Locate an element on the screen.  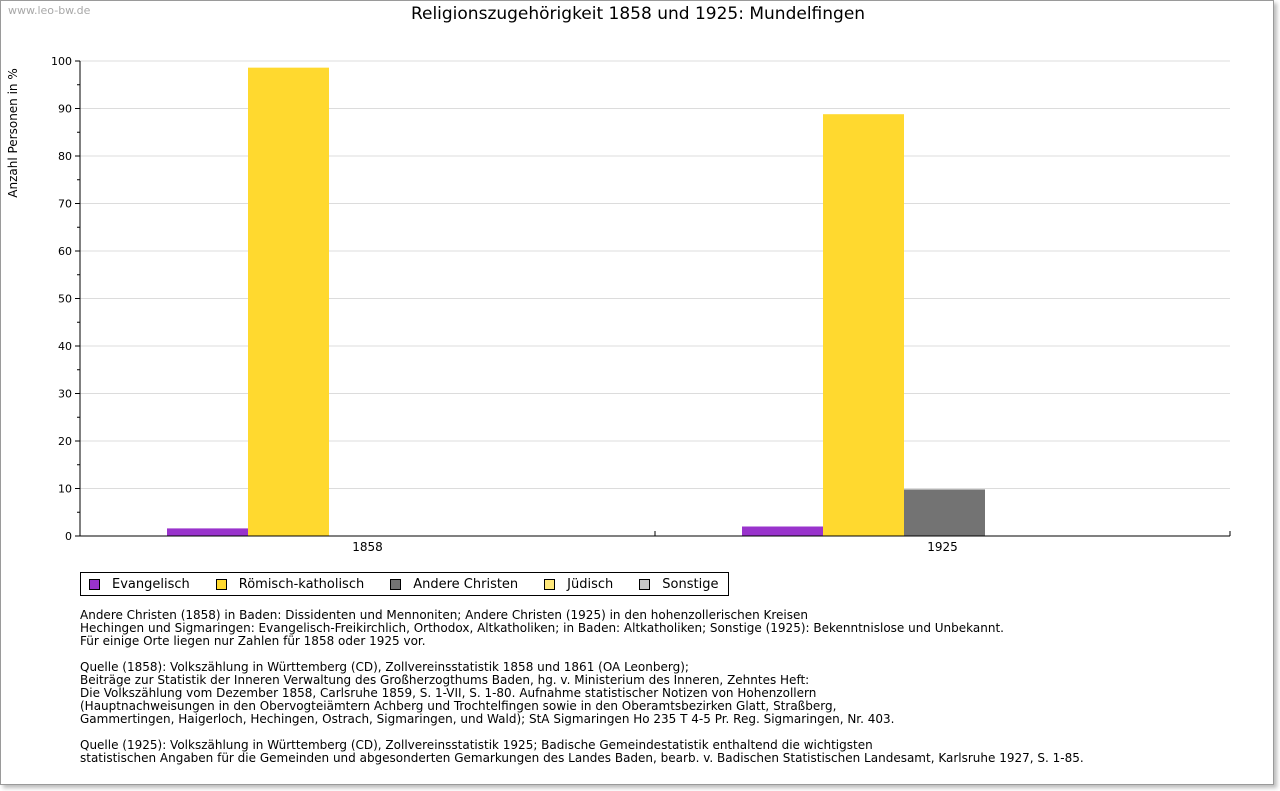
legend-item: Andere Christen is located at coordinates (454, 584).